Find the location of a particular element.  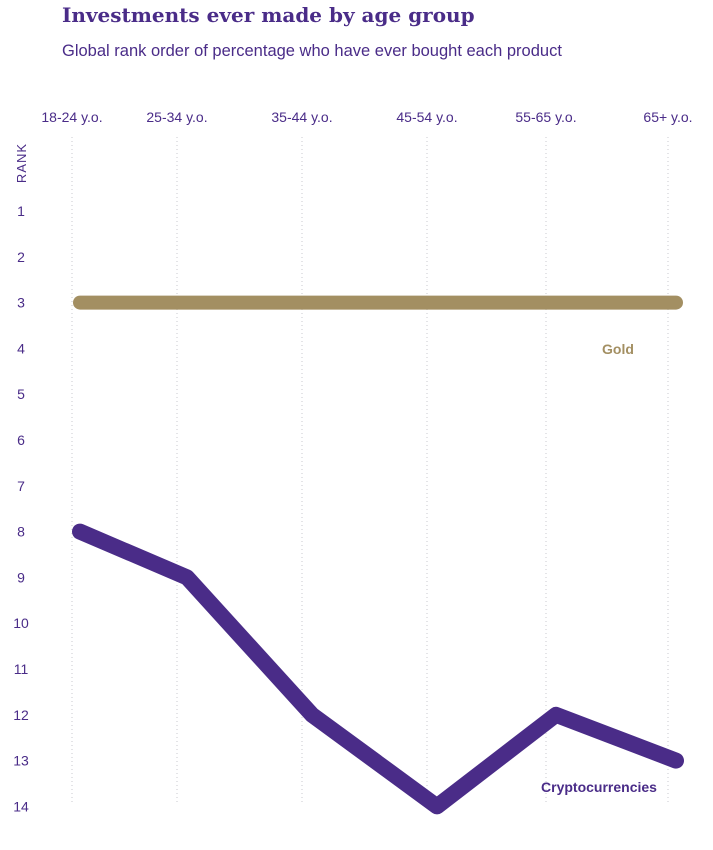

y-tick-label: 5 is located at coordinates (21, 394).